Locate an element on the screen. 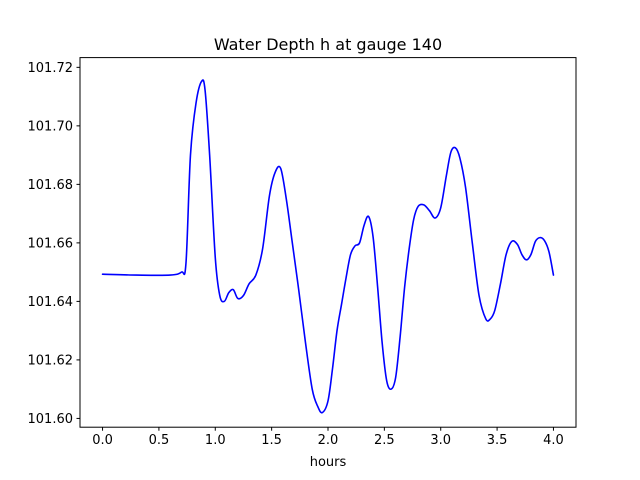  x-axis-label: hours is located at coordinates (328, 462).